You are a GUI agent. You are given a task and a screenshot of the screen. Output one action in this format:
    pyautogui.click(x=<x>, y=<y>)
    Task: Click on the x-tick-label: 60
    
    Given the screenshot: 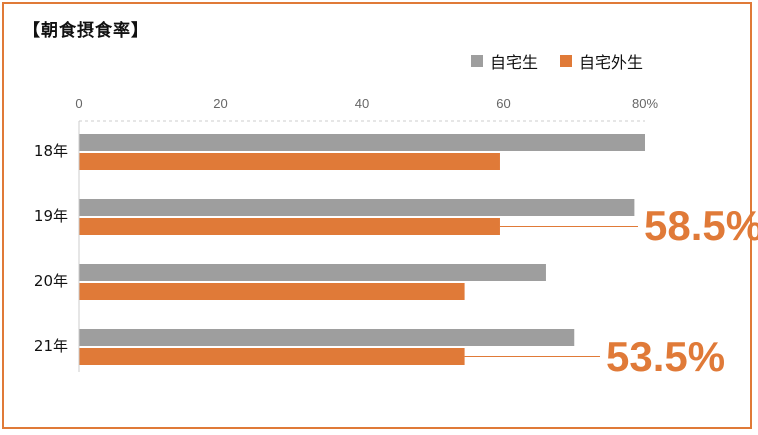 What is the action you would take?
    pyautogui.click(x=503, y=103)
    